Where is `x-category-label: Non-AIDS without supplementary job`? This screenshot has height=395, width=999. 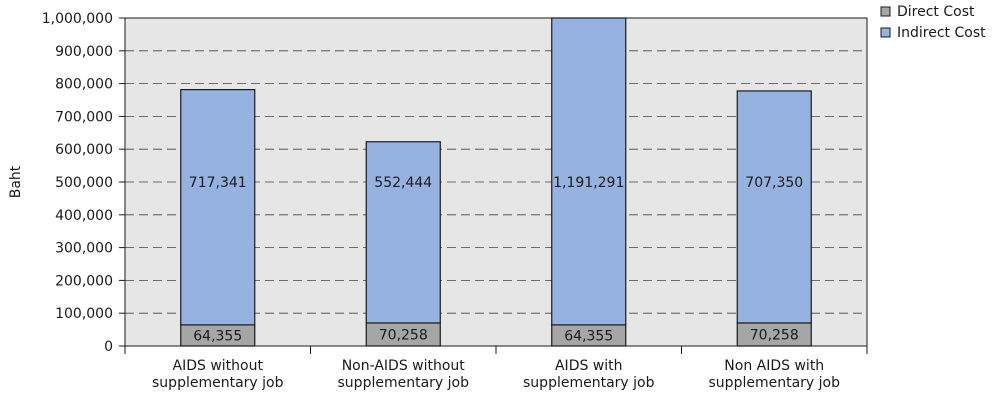
x-category-label: Non-AIDS without supplementary job is located at coordinates (404, 374).